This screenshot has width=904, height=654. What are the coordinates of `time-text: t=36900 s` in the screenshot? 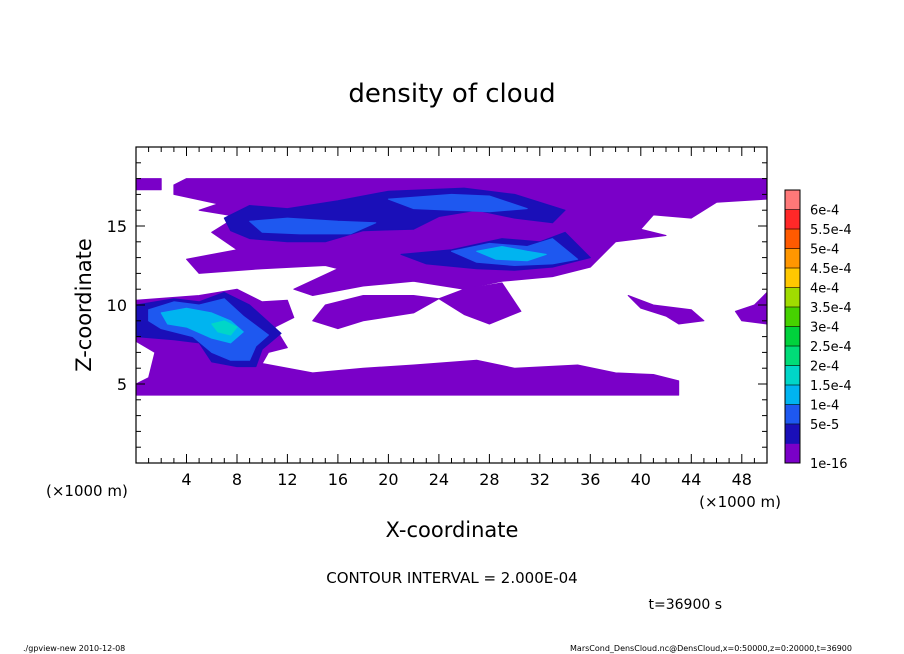 It's located at (686, 605).